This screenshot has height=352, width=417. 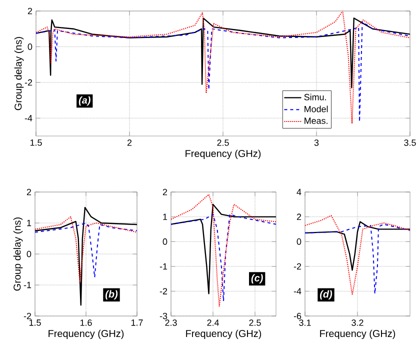 I want to click on legend-label: Simu., so click(x=315, y=97).